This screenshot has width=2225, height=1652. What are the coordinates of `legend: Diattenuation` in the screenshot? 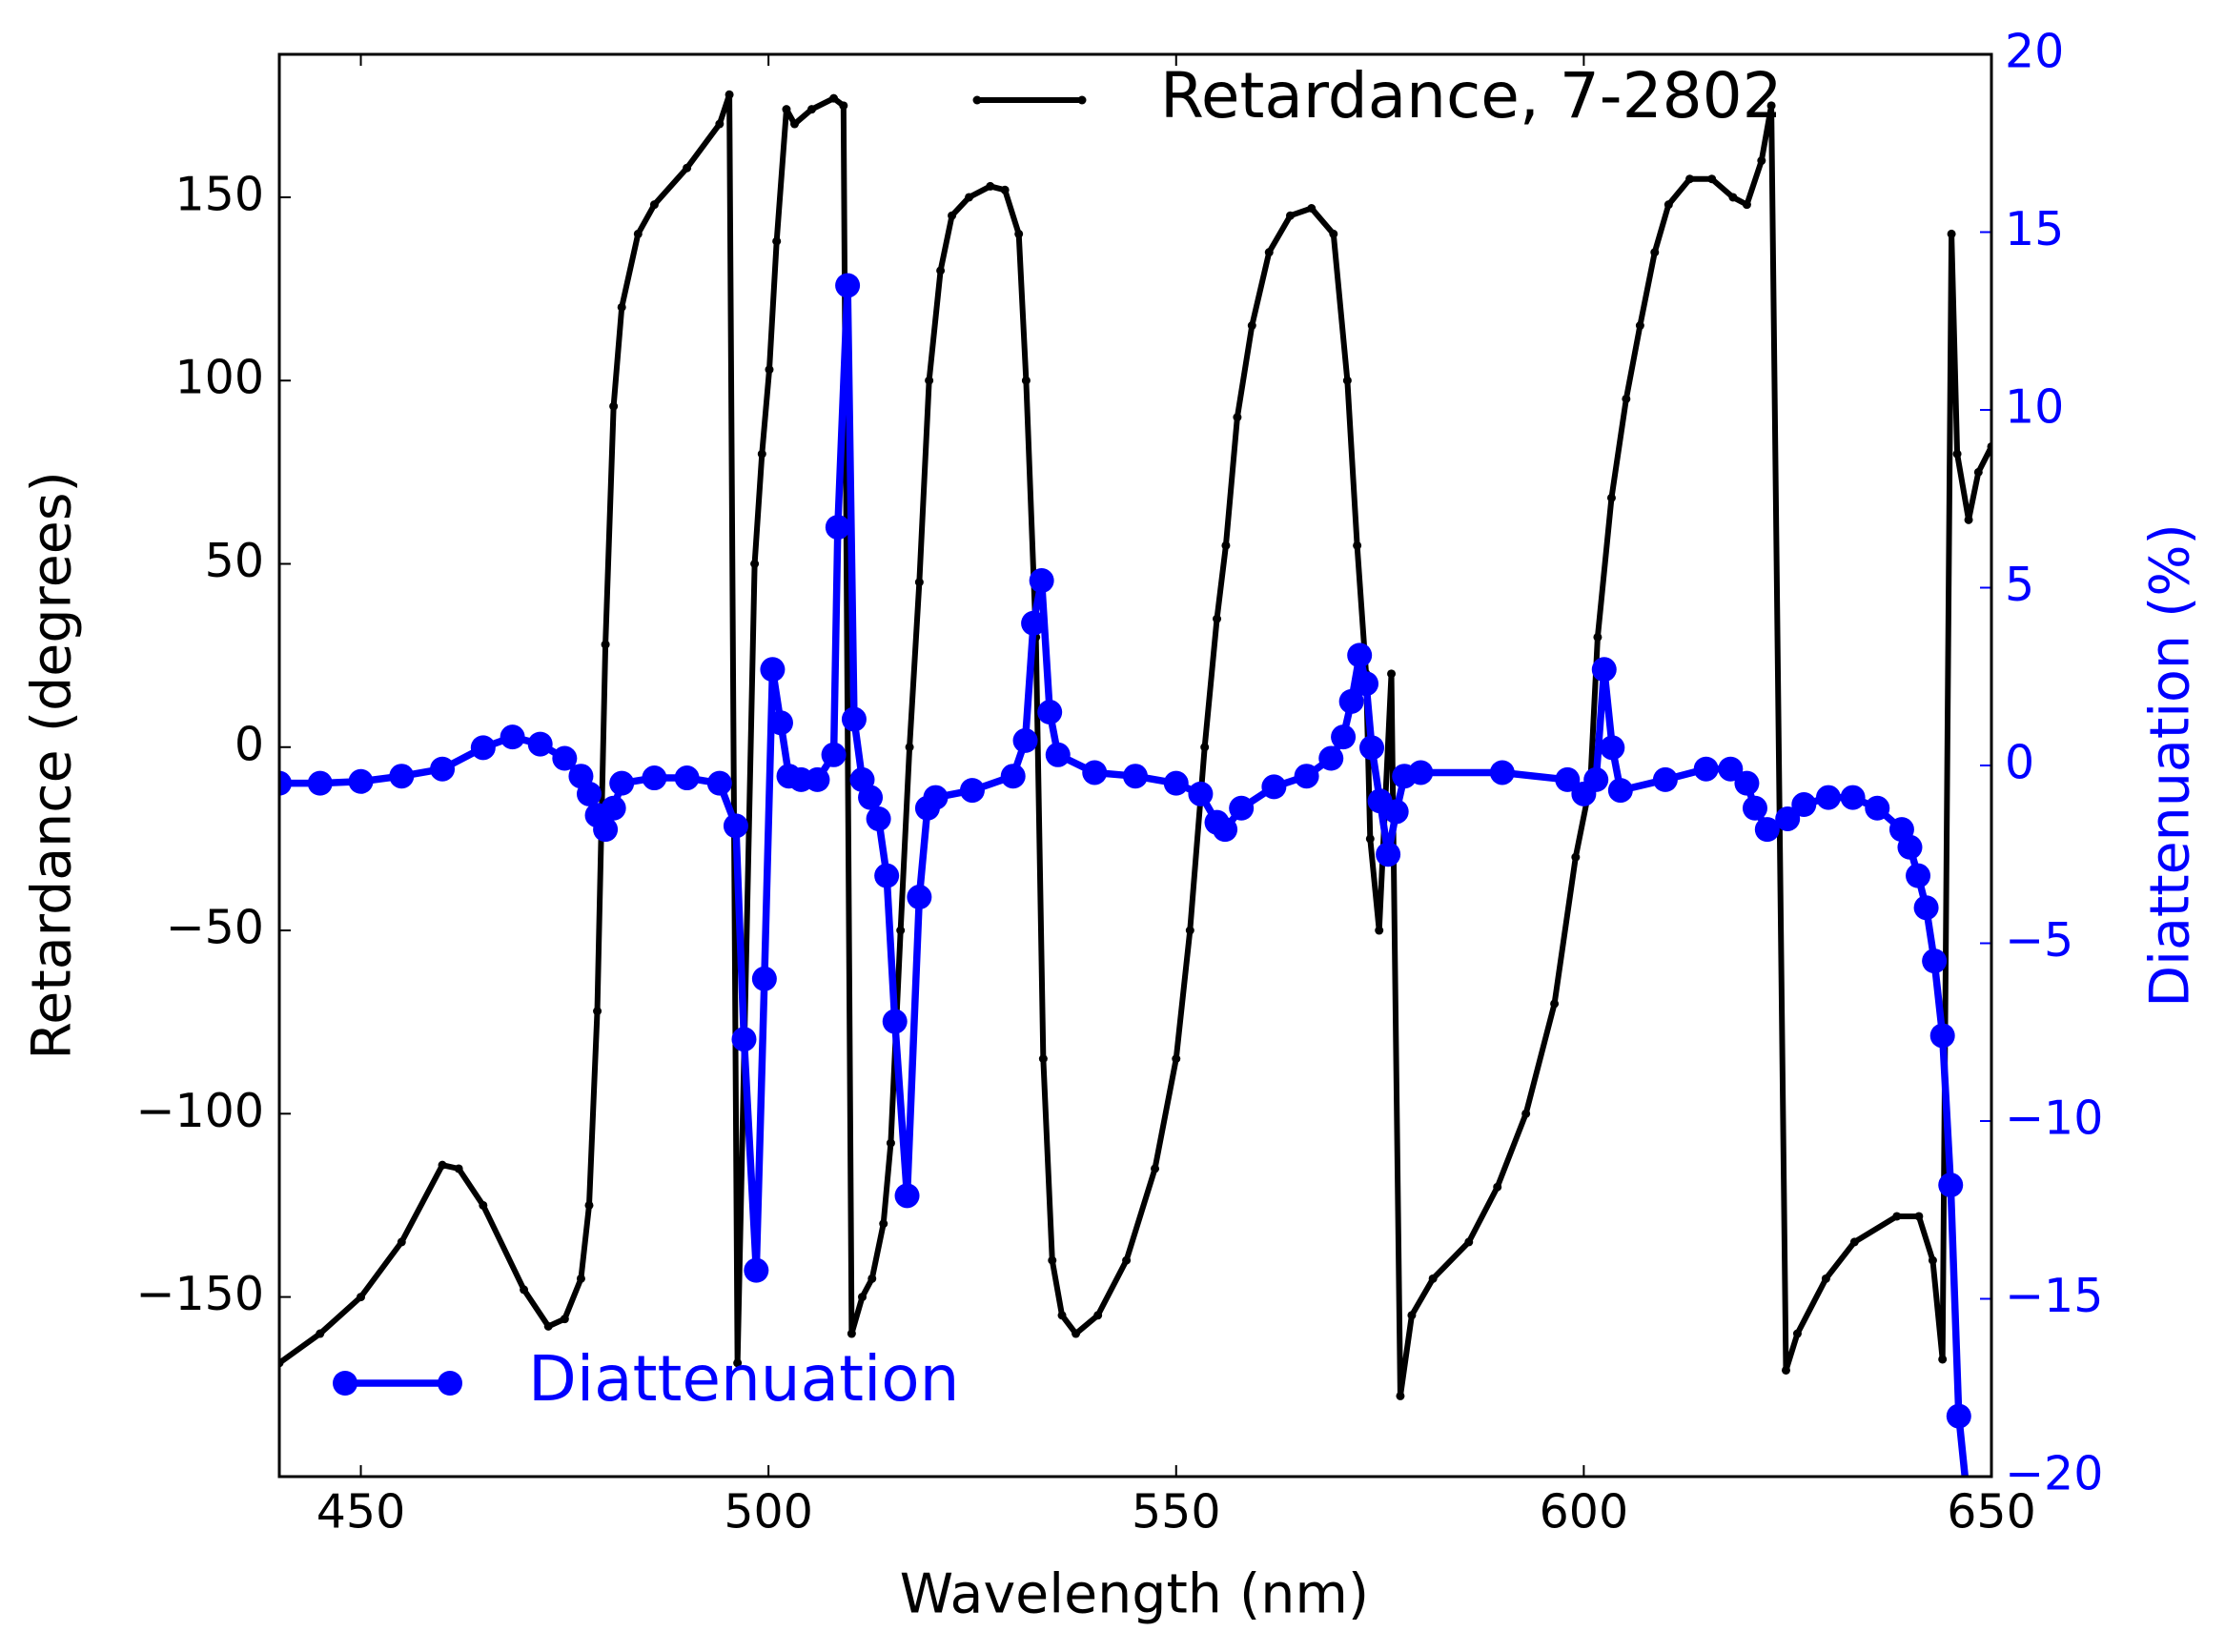 It's located at (646, 1379).